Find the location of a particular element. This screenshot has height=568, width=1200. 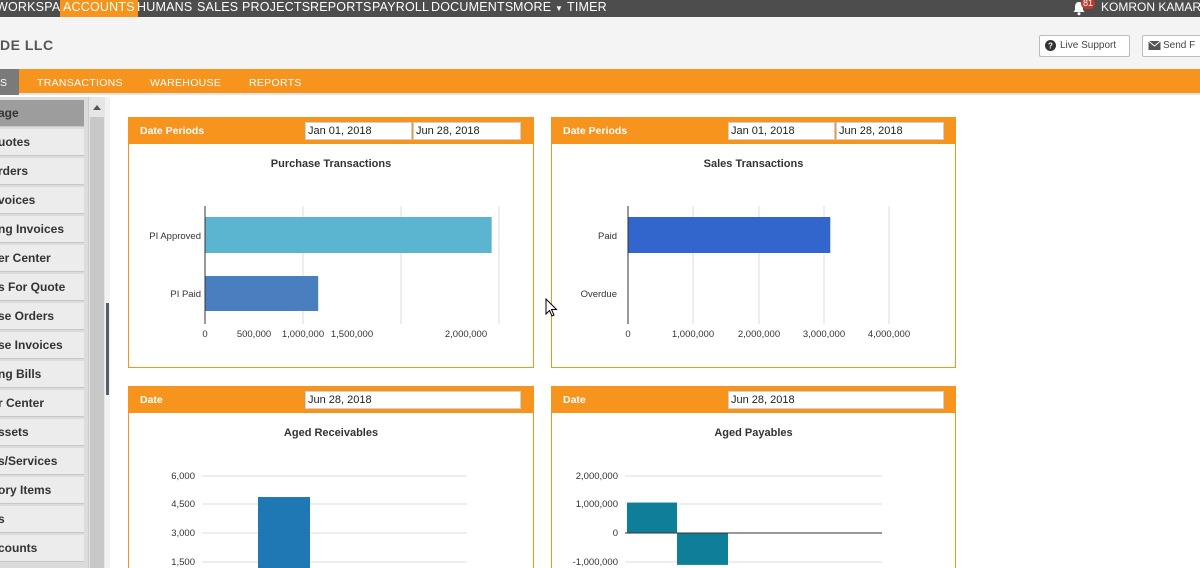

nav-timer: TIMER is located at coordinates (587, 7).